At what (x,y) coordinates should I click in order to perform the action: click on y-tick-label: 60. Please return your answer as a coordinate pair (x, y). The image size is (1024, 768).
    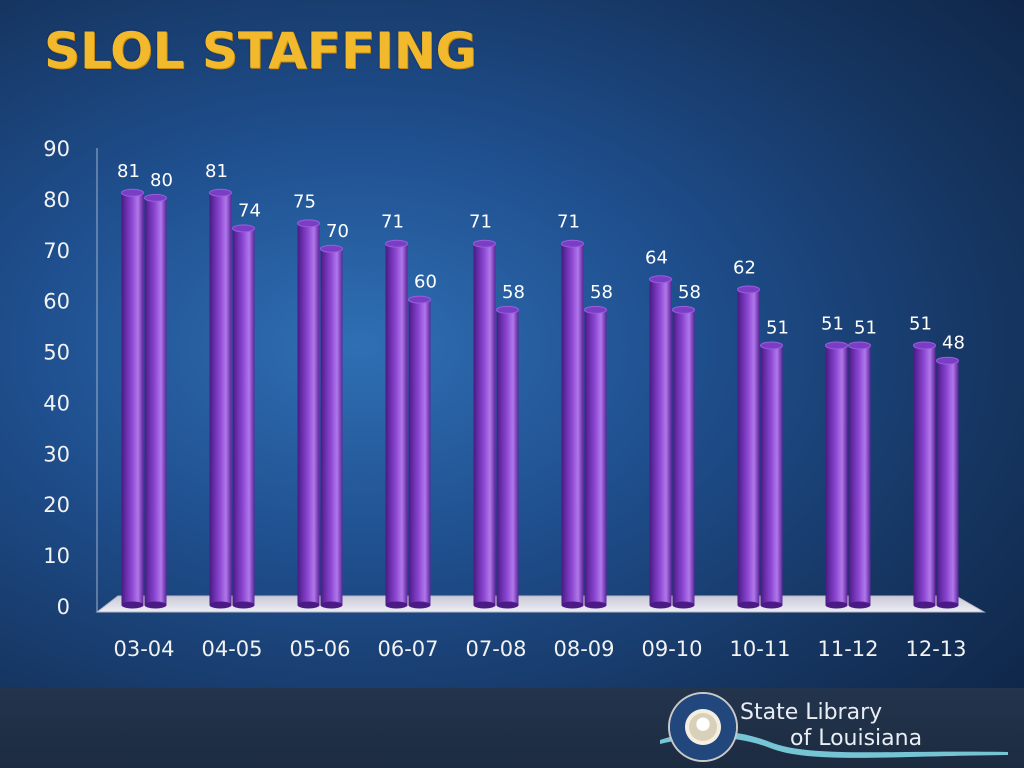
    Looking at the image, I should click on (56, 302).